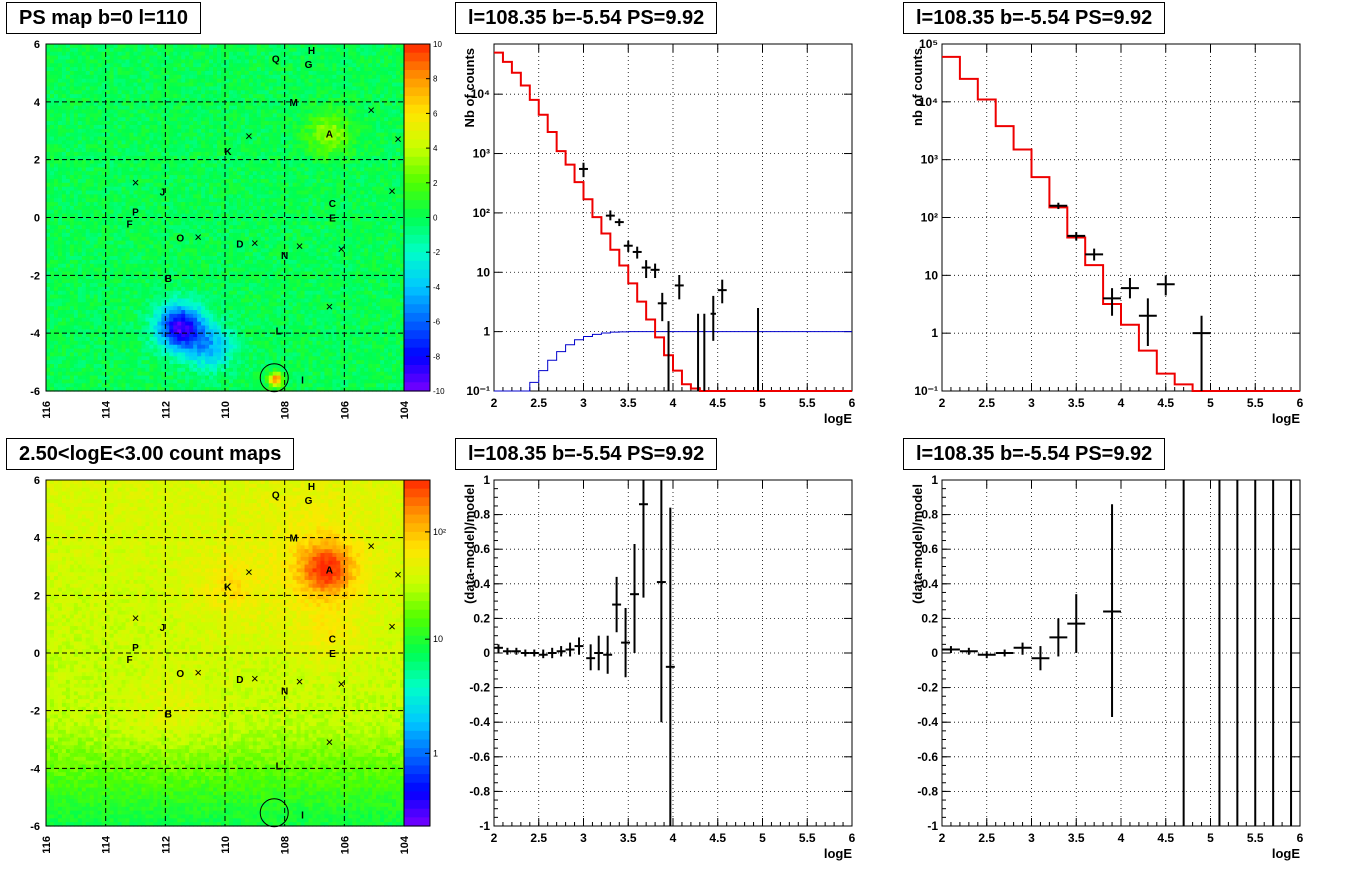 Image resolution: width=1348 pixels, height=871 pixels. I want to click on x-tick-label: 110, so click(226, 410).